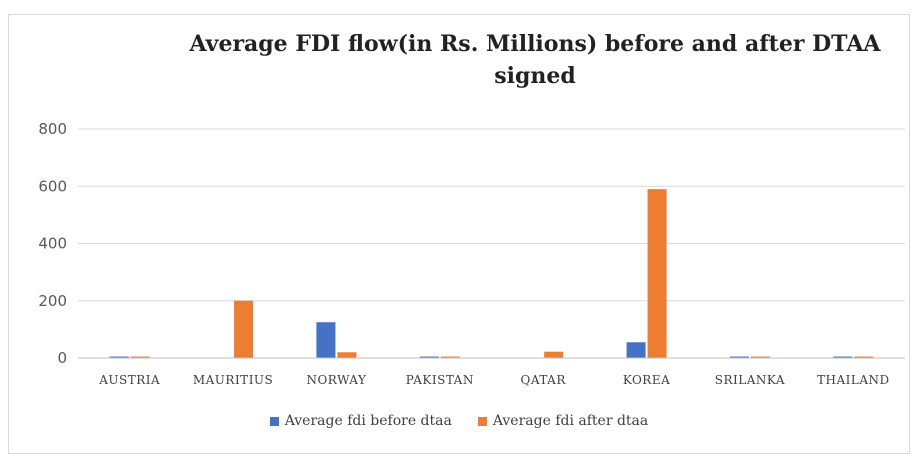 The image size is (918, 454). I want to click on bar-after-pakistan, so click(450, 357).